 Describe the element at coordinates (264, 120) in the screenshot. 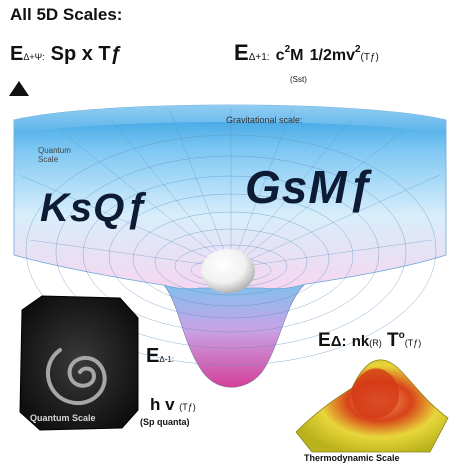

I see `gravitational-scale-label: Gravitational scale:` at that location.